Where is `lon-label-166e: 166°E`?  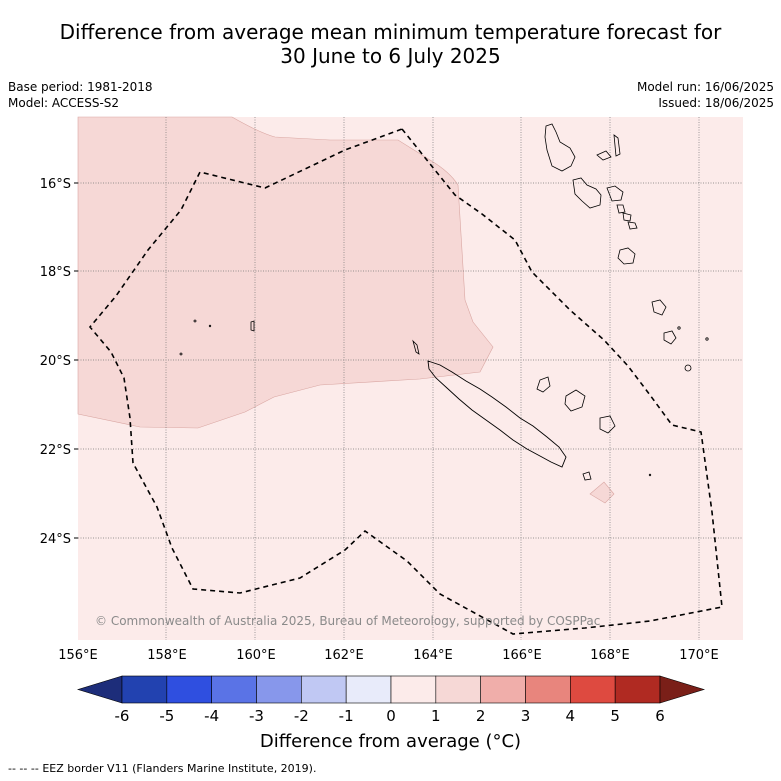
lon-label-166e: 166°E is located at coordinates (522, 655).